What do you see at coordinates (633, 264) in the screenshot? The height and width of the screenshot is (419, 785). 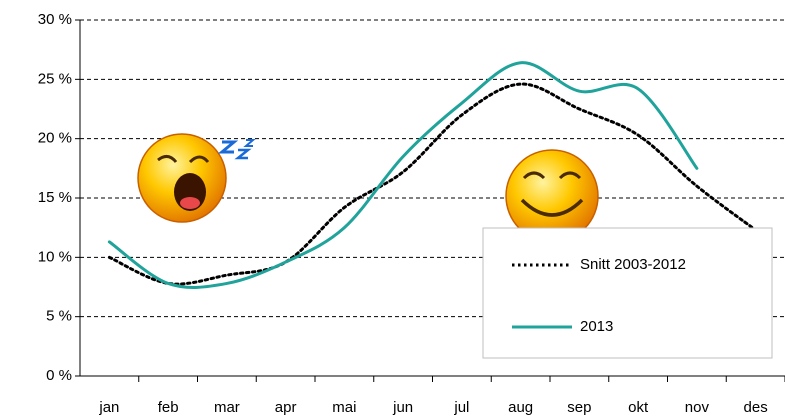 I see `legend-label: Snitt 2003-2012` at bounding box center [633, 264].